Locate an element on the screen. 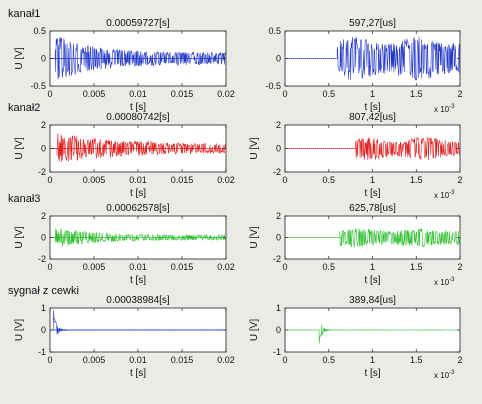 This screenshot has height=404, width=482. plot-title: 0.00038984[s] is located at coordinates (138, 300).